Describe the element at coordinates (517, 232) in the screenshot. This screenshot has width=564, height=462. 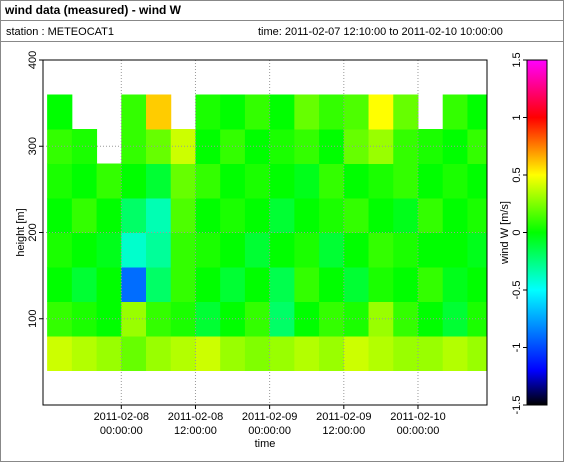
I see `colorbar-tick-label: 0` at that location.